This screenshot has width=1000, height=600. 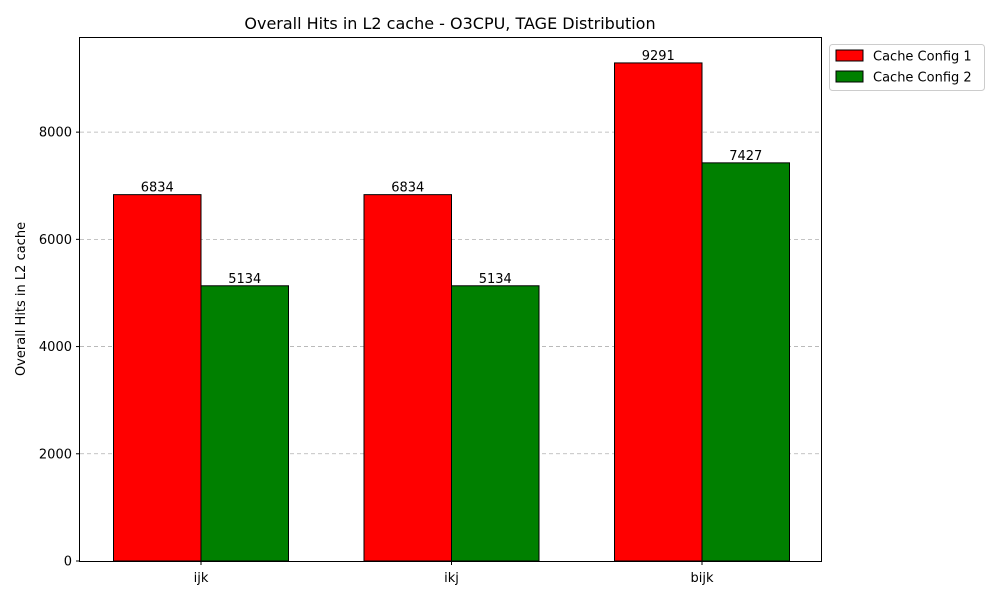 What do you see at coordinates (745, 156) in the screenshot?
I see `bar-value-label: 7427` at bounding box center [745, 156].